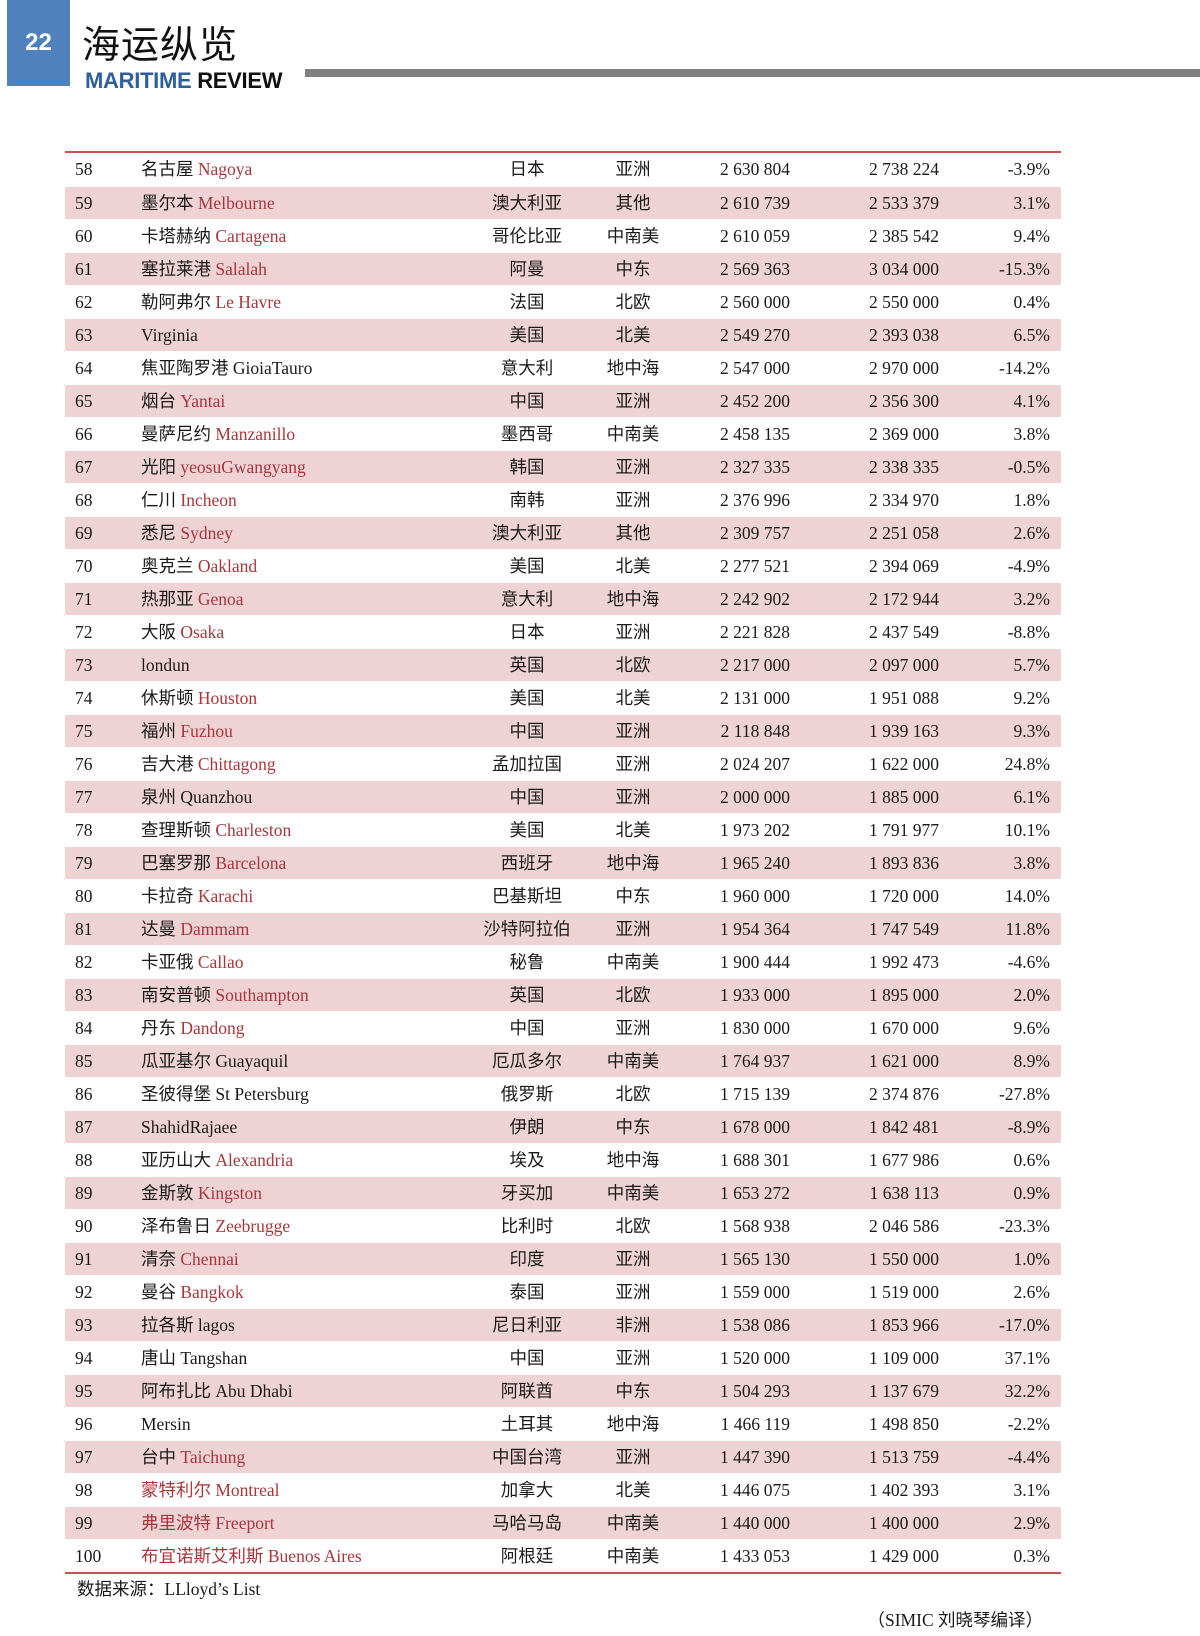 The width and height of the screenshot is (1200, 1636). What do you see at coordinates (1027, 929) in the screenshot?
I see `growth-rate-cell: 11.8%` at bounding box center [1027, 929].